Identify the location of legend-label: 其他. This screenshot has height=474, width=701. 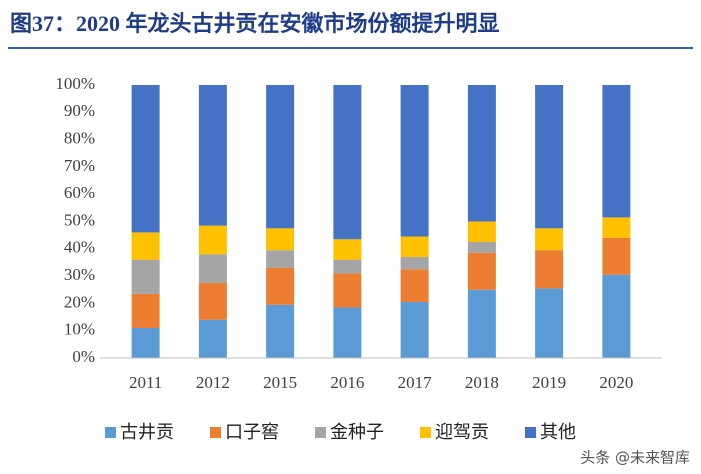
(558, 432).